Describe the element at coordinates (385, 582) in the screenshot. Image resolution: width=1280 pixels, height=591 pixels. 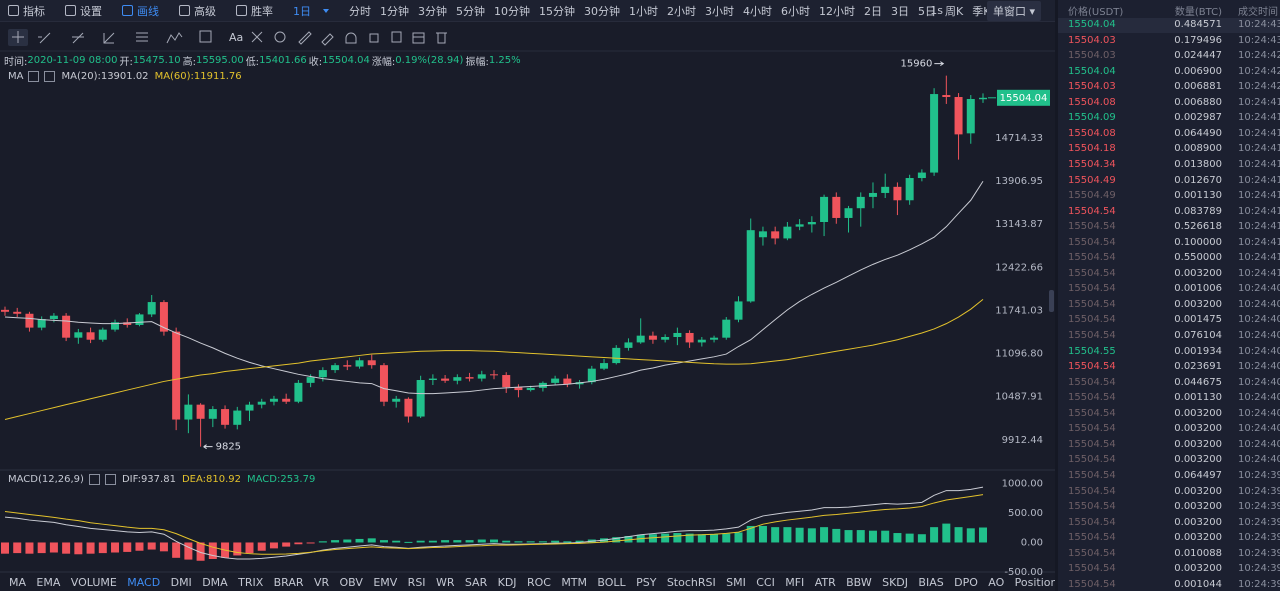
I see `indicator-tab: EMV` at that location.